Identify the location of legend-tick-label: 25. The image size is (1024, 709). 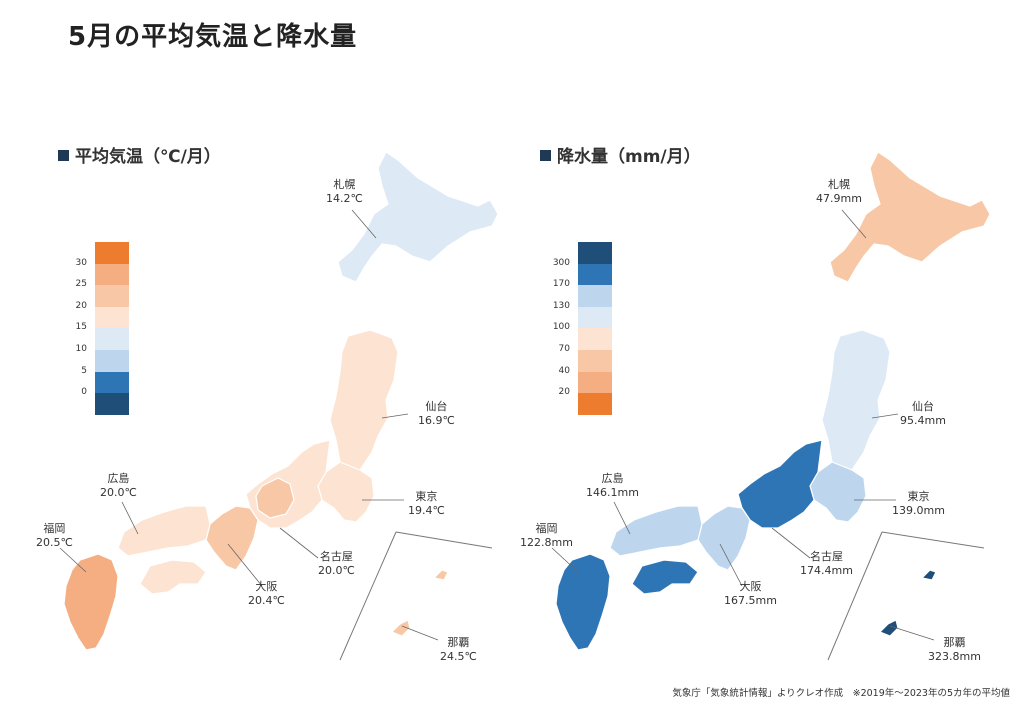
(81, 284).